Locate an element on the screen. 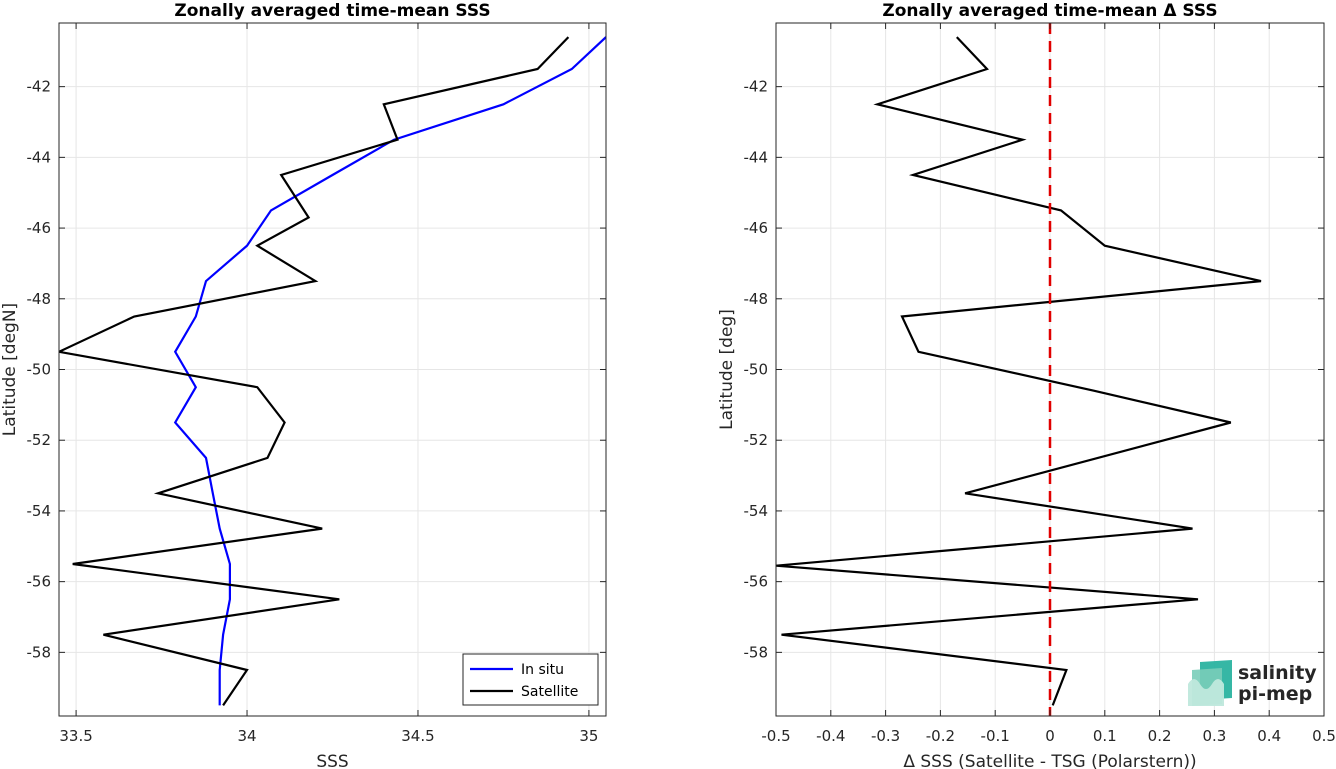  x-tick-label: 34.5 is located at coordinates (417, 736).